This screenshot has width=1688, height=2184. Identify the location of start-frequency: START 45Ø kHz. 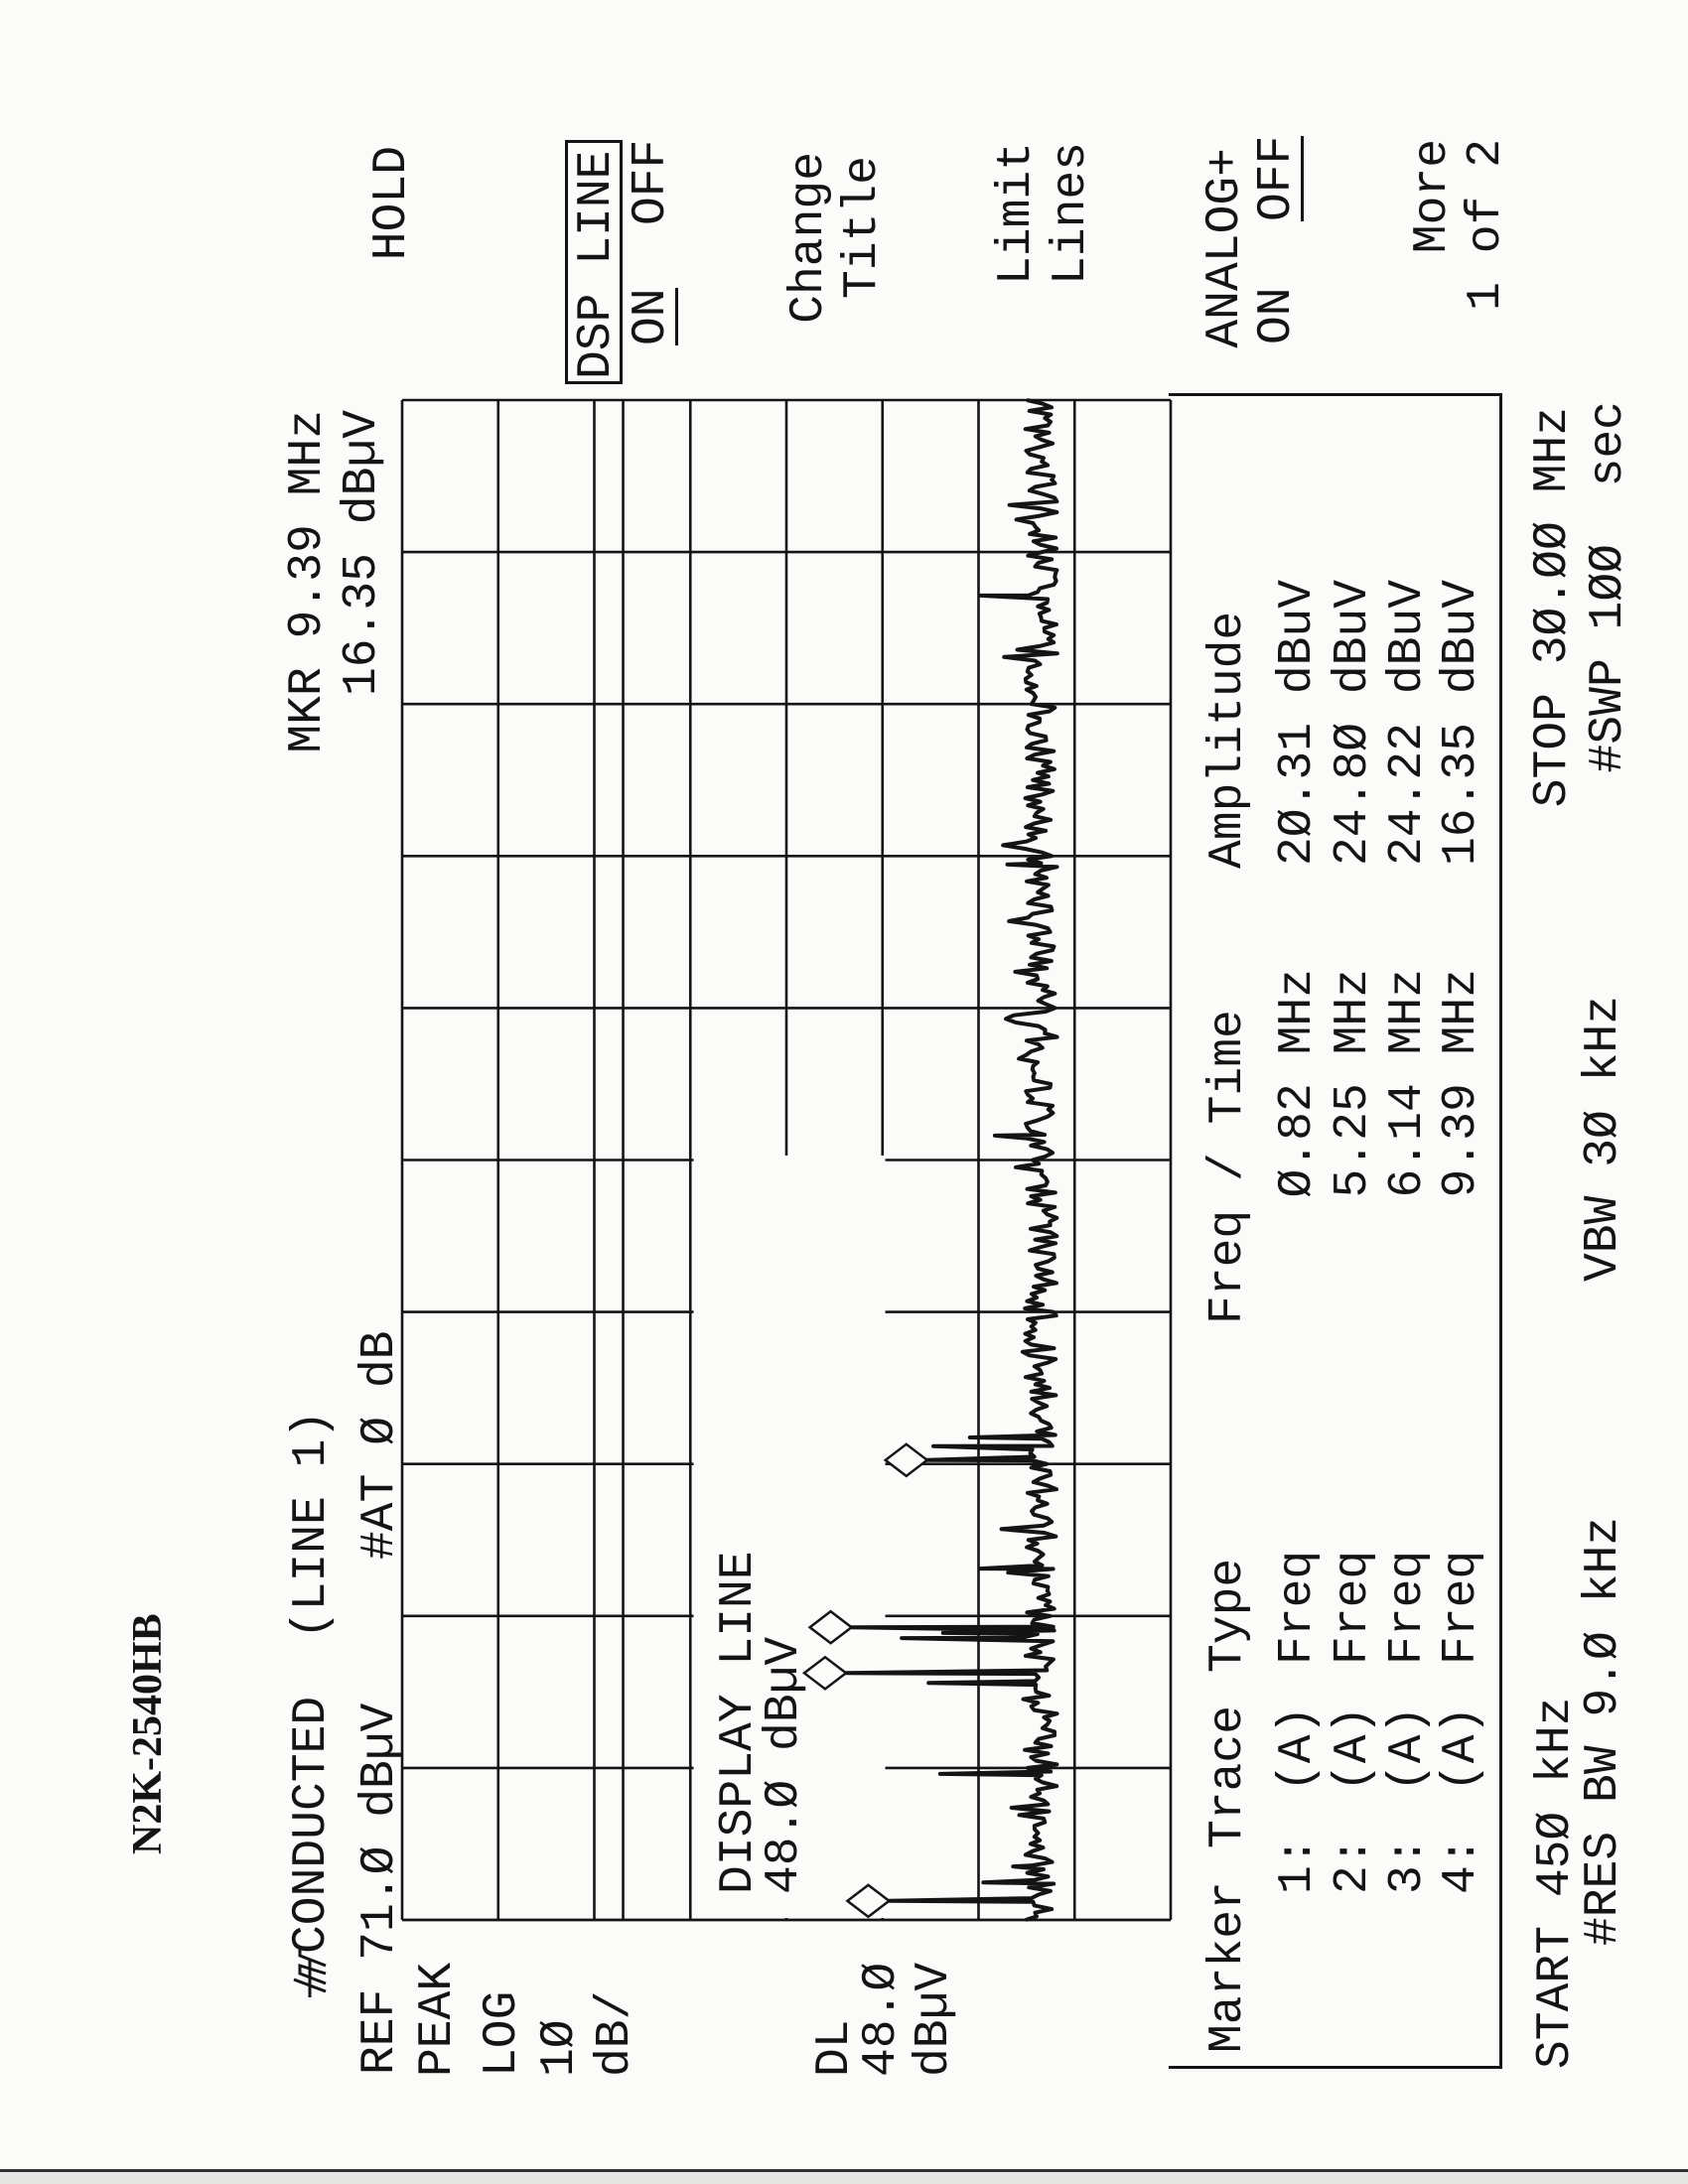
(1556, 1883).